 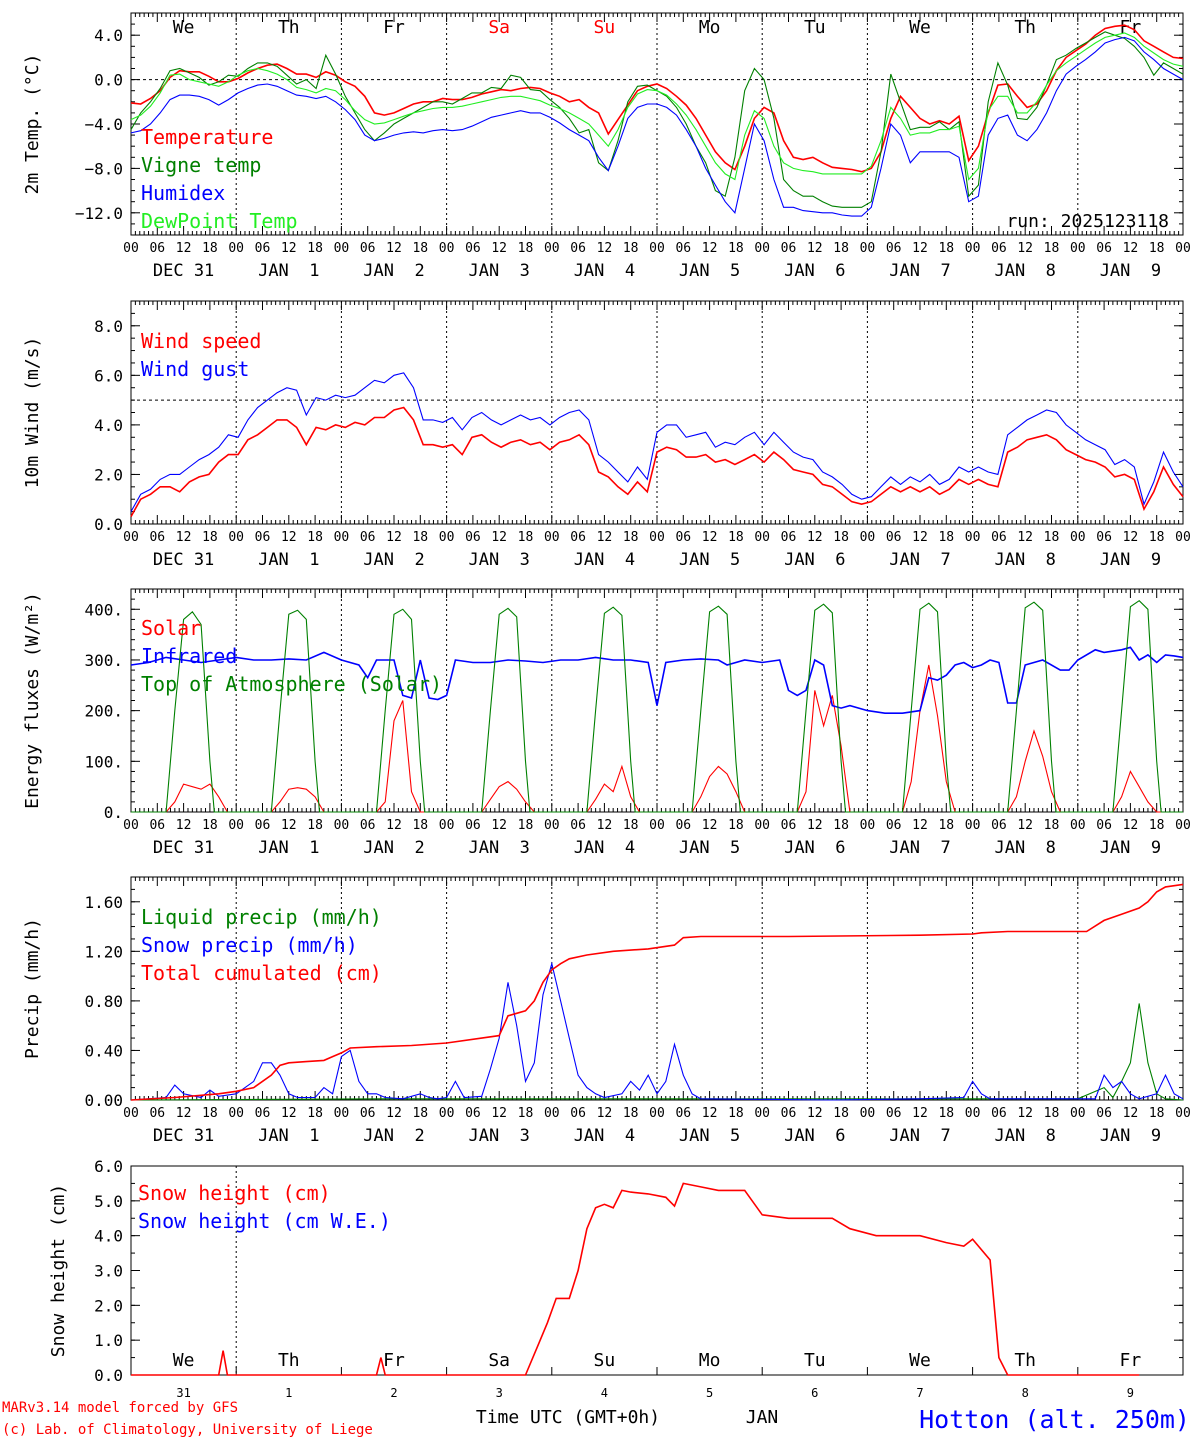 What do you see at coordinates (183, 1136) in the screenshot?
I see `x-date-label: DEC 31` at bounding box center [183, 1136].